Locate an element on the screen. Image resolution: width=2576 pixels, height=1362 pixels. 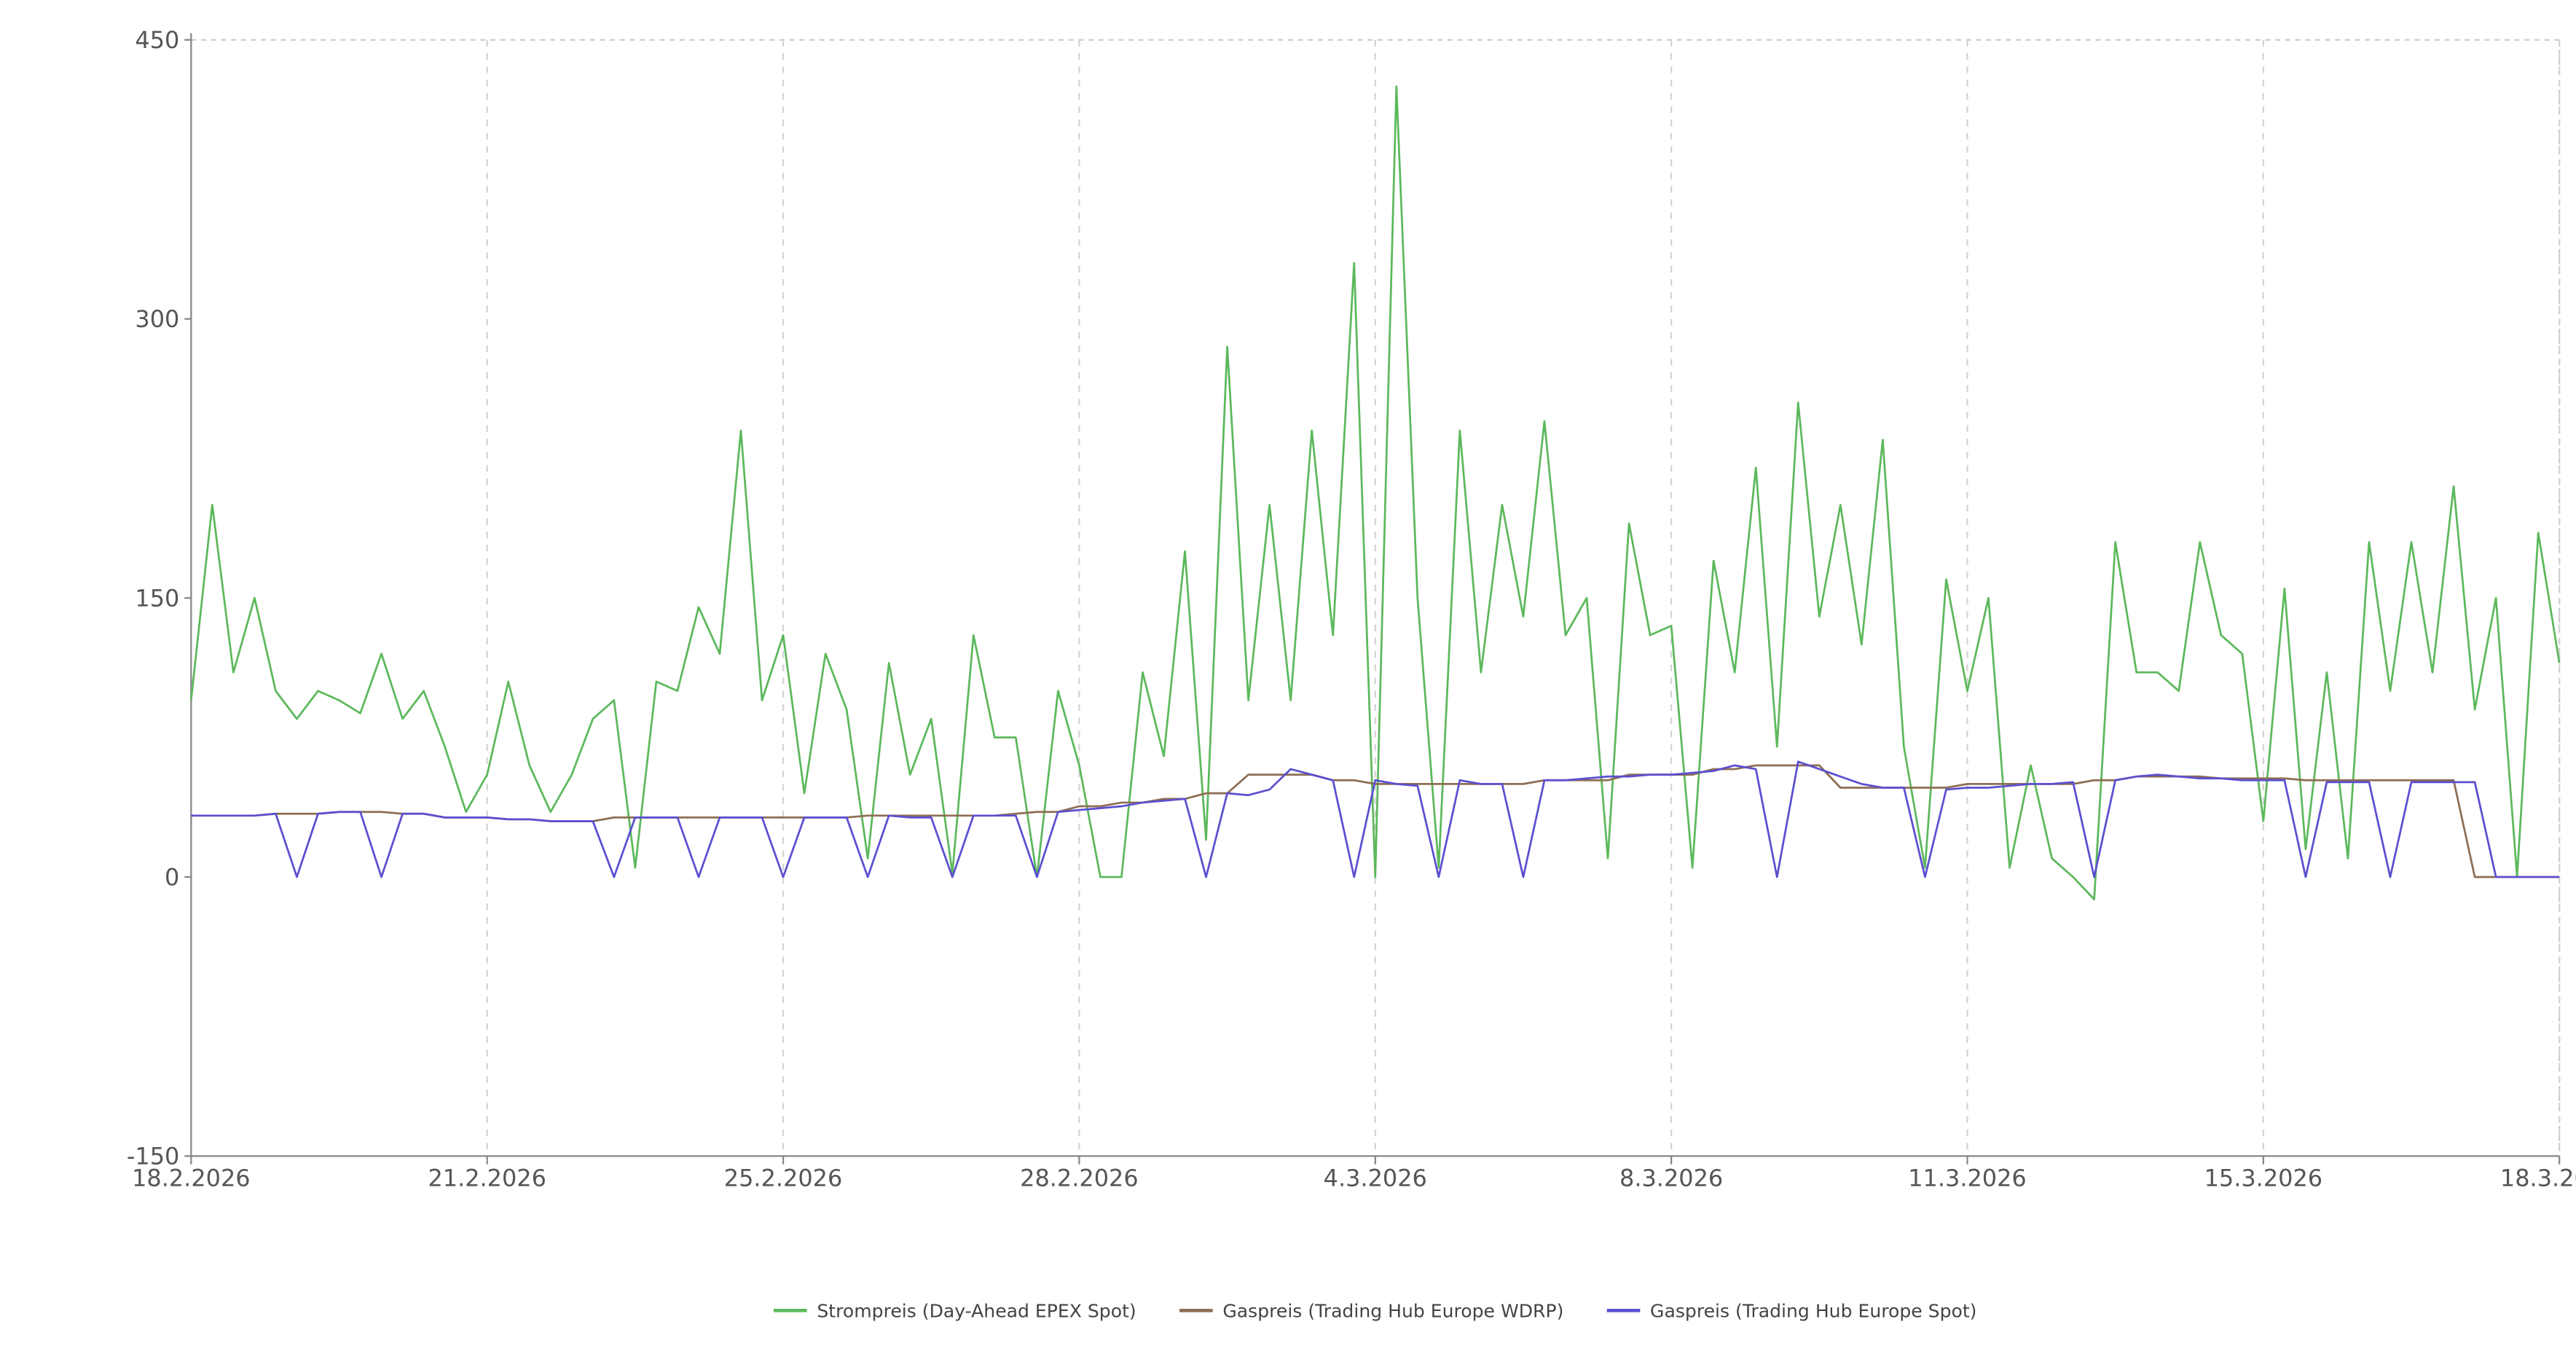
x-tick-label: 28.2.2026 is located at coordinates (1079, 1178).